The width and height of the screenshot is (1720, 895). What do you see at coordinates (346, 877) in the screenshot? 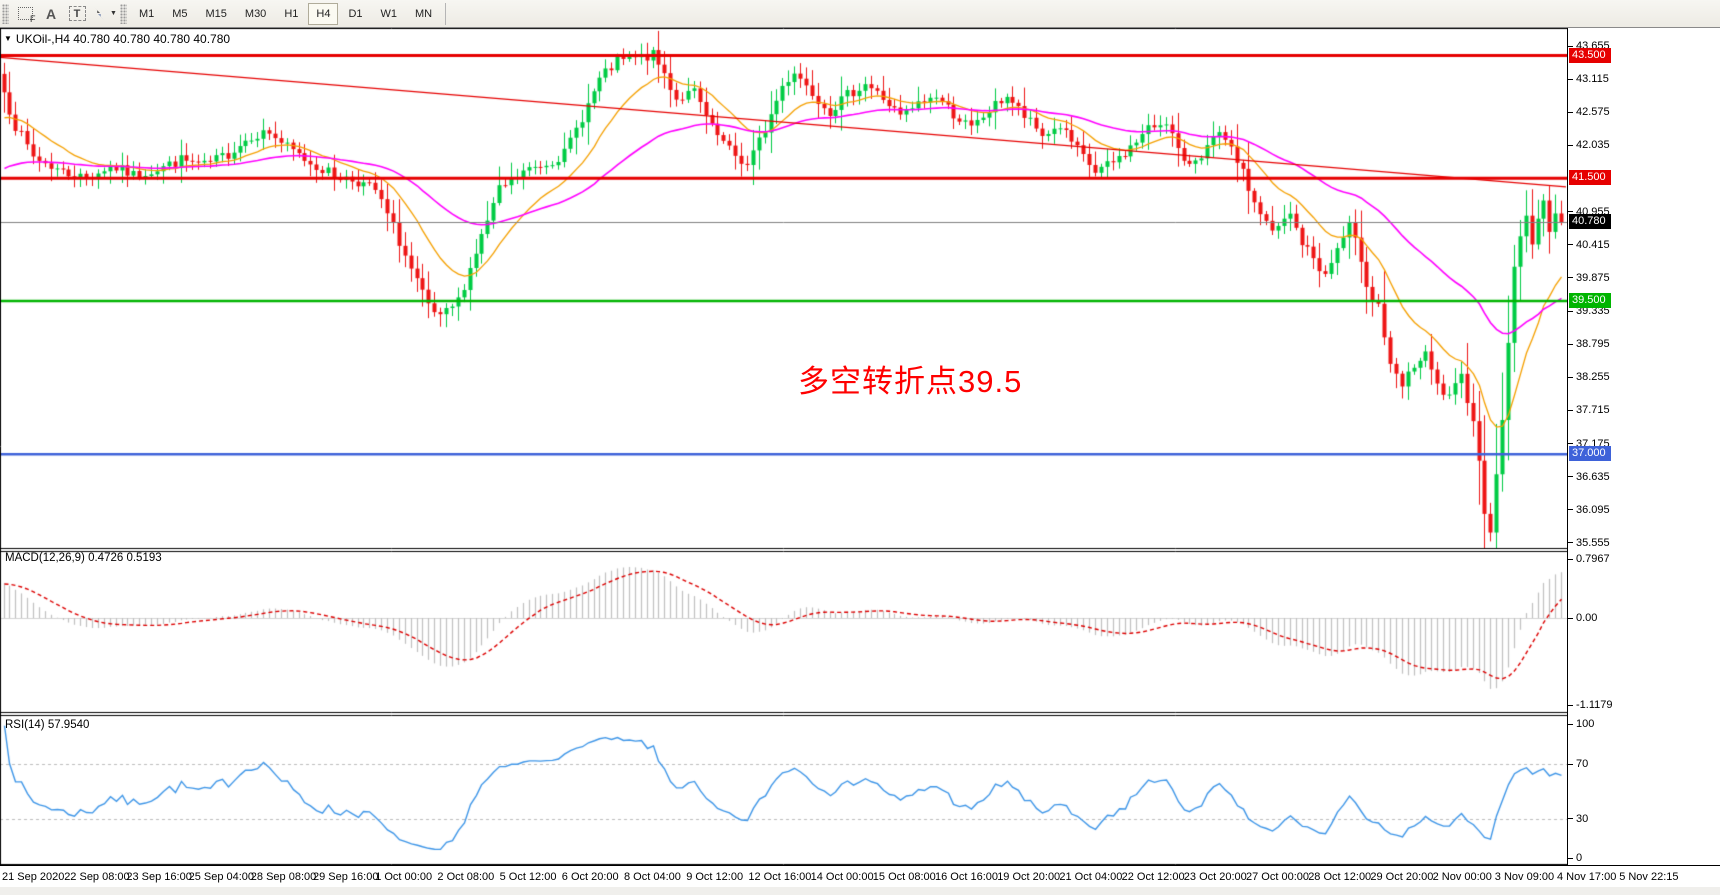
I see `date-label: 29 Sep 16:00` at bounding box center [346, 877].